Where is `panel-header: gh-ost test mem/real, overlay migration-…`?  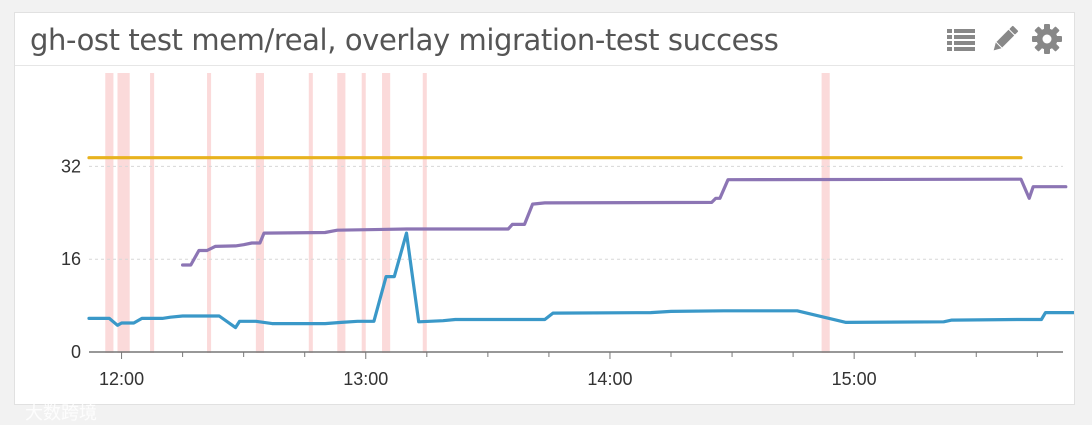 panel-header: gh-ost test mem/real, overlay migration-… is located at coordinates (544, 39).